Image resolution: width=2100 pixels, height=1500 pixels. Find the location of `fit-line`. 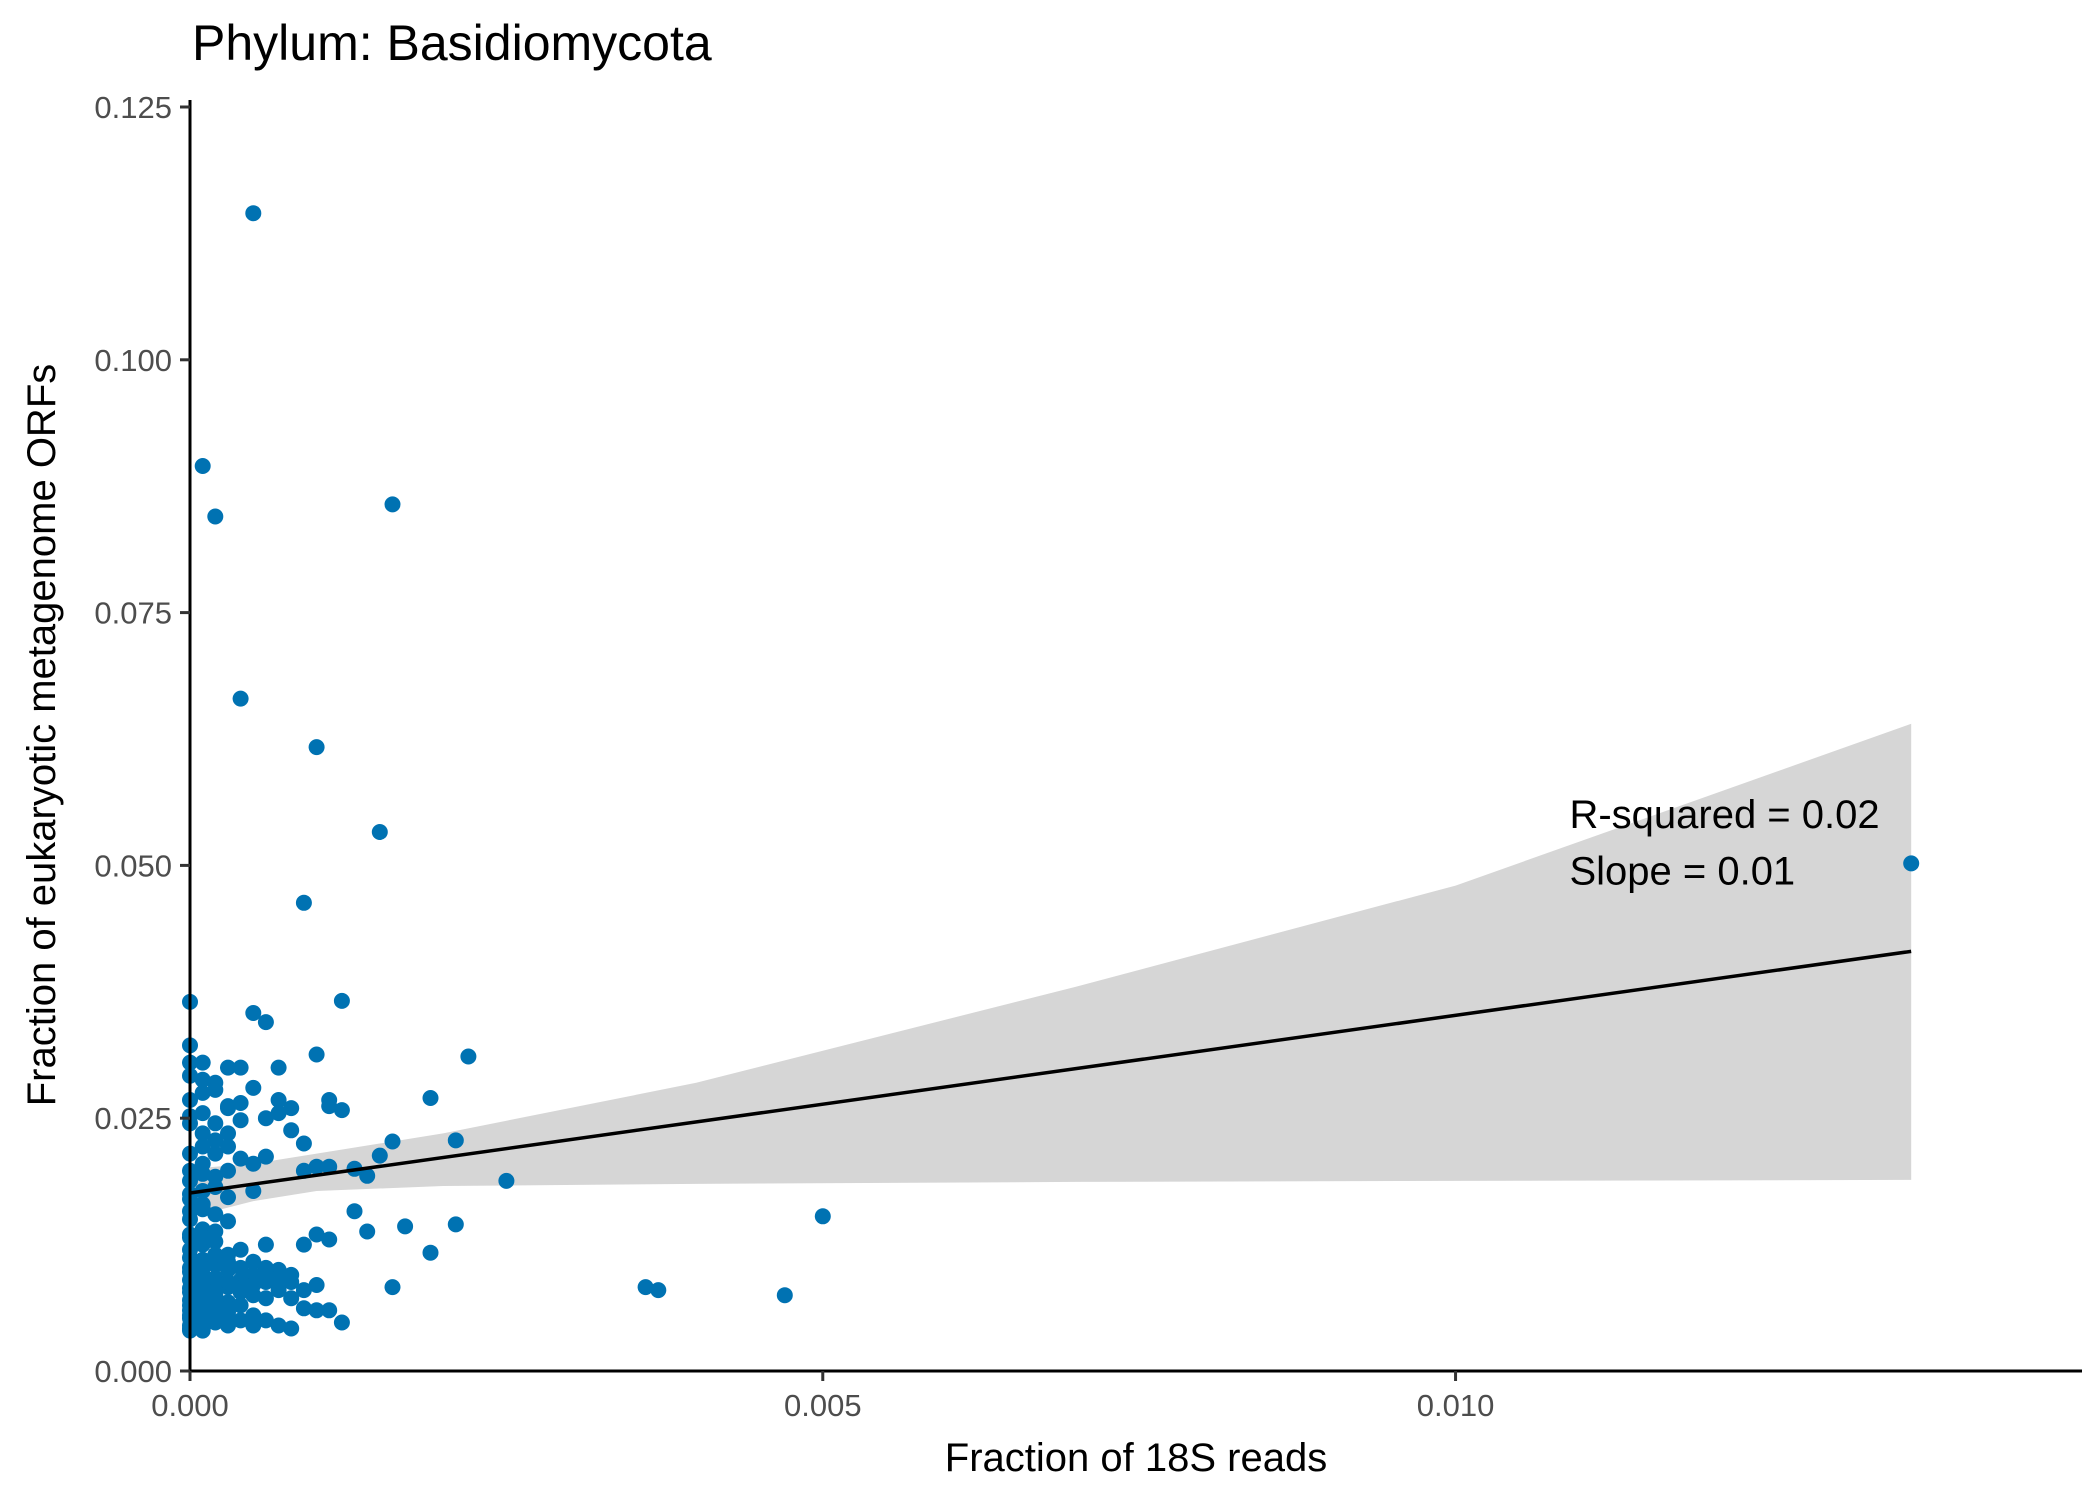

fit-line is located at coordinates (1050, 1072).